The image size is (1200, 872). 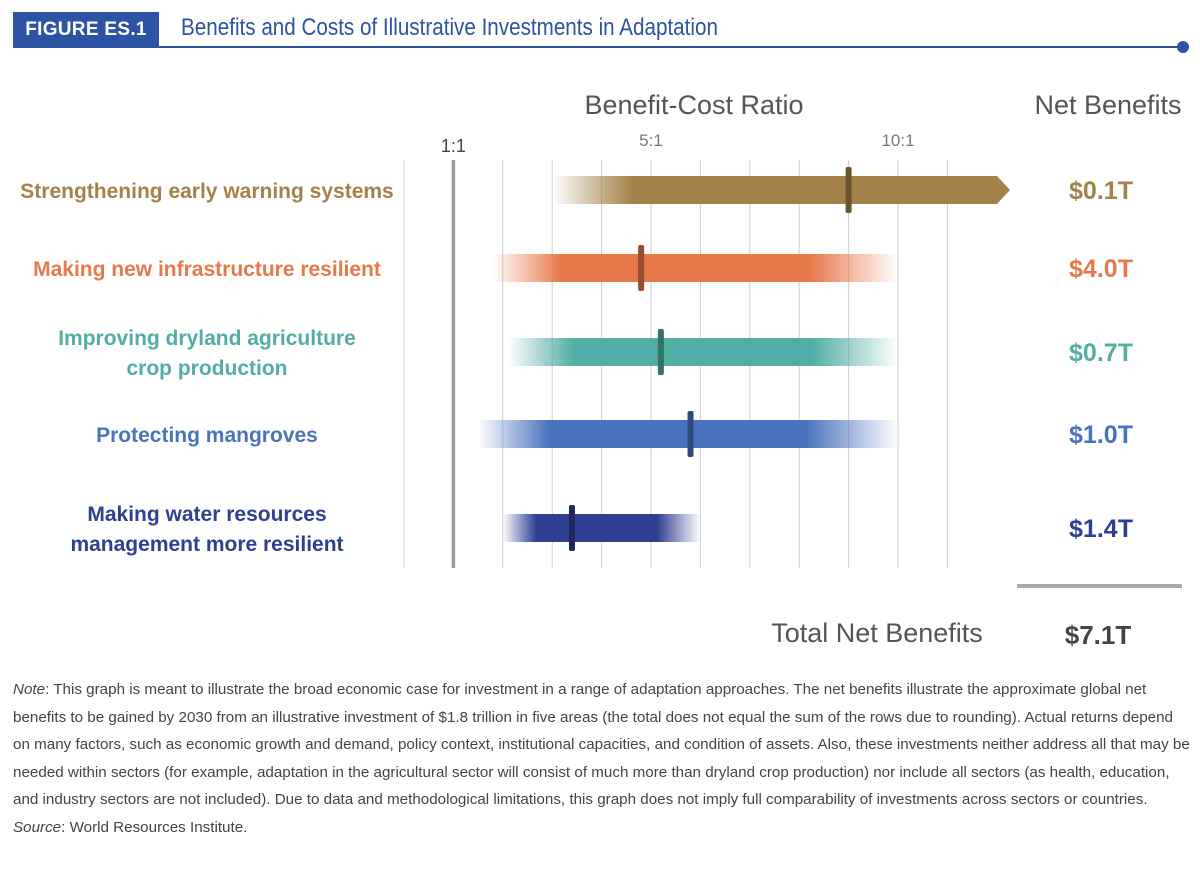 I want to click on net-benefit-value: $0.1T, so click(x=1101, y=191).